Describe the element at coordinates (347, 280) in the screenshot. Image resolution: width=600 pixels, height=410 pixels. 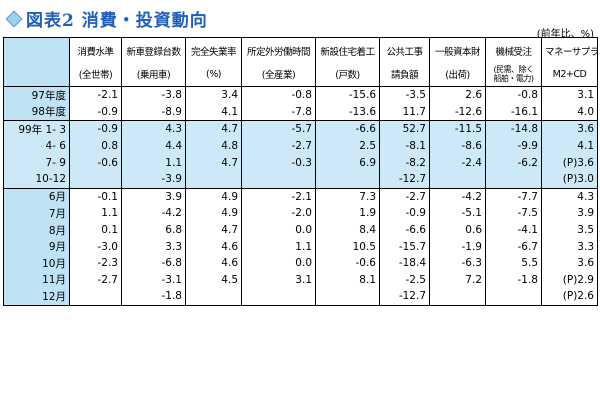
I see `table-cell: 8.1` at that location.